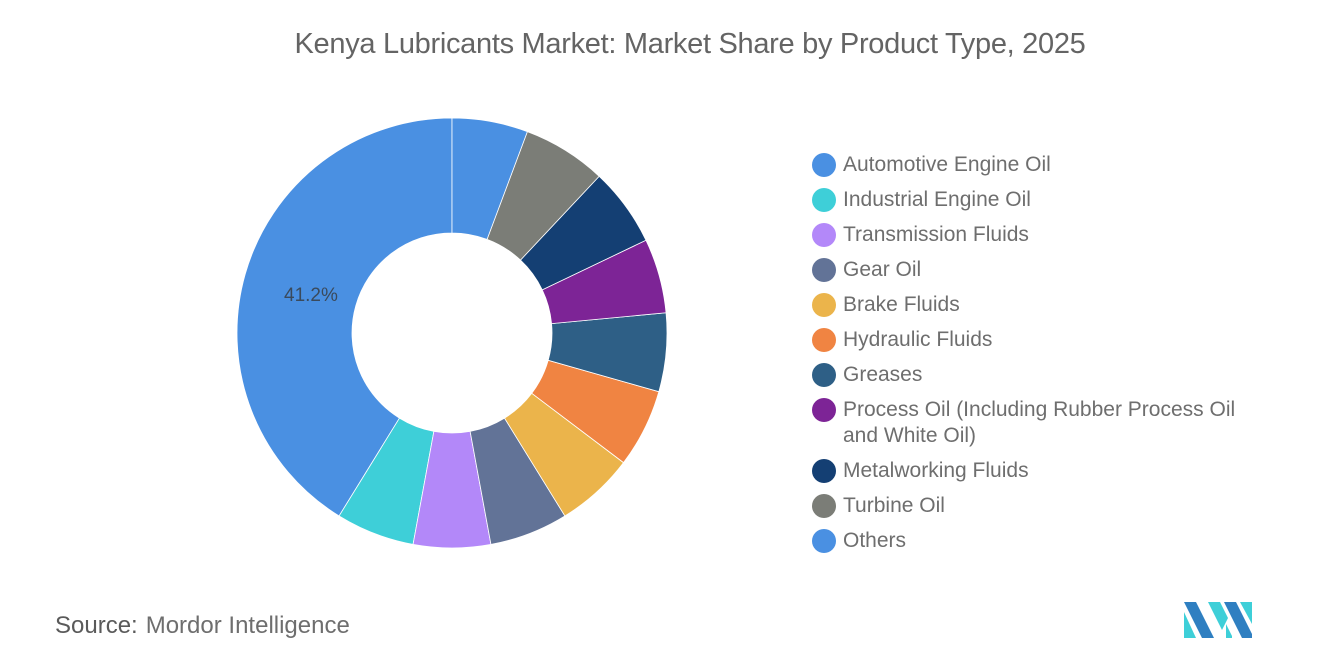  I want to click on data-label-automotive: 41.2%, so click(311, 295).